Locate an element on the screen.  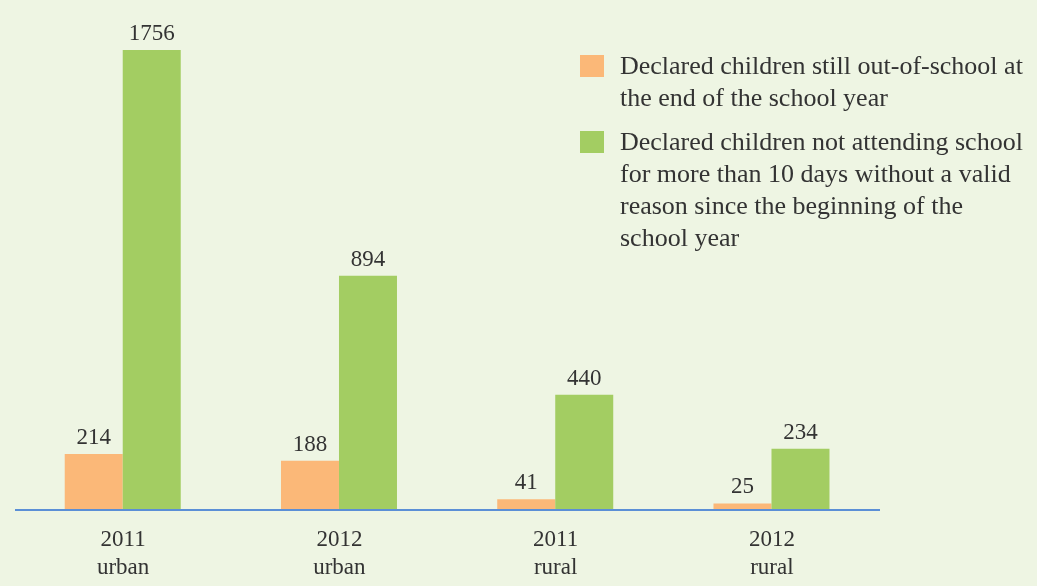
data-label: 440 is located at coordinates (584, 377).